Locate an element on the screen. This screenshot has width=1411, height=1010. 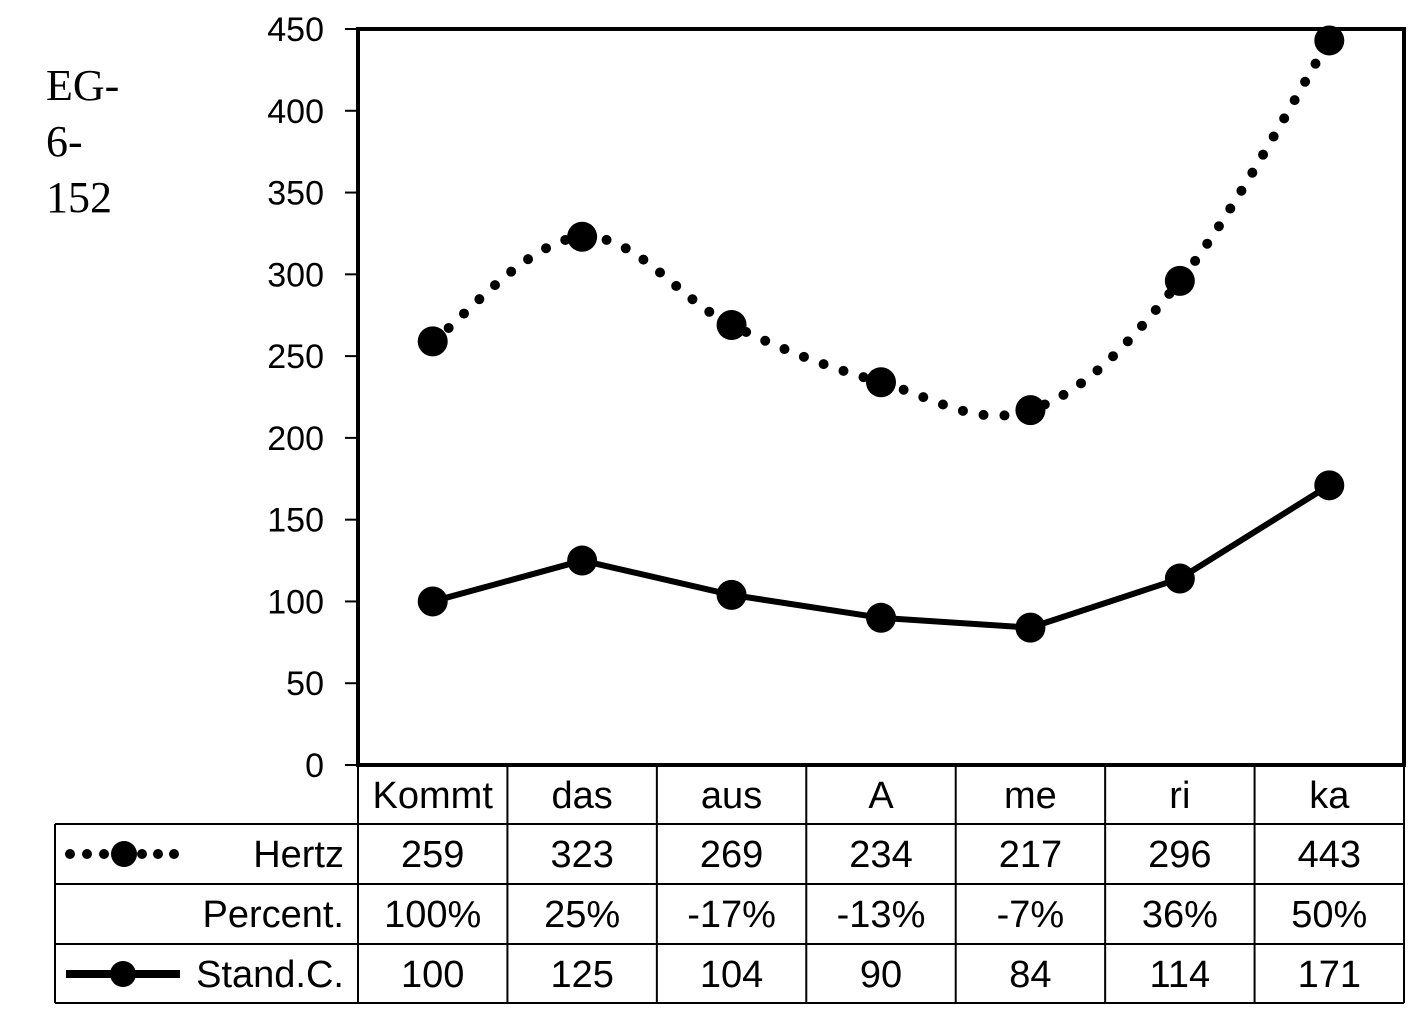
table-cell: 36% is located at coordinates (1180, 915).